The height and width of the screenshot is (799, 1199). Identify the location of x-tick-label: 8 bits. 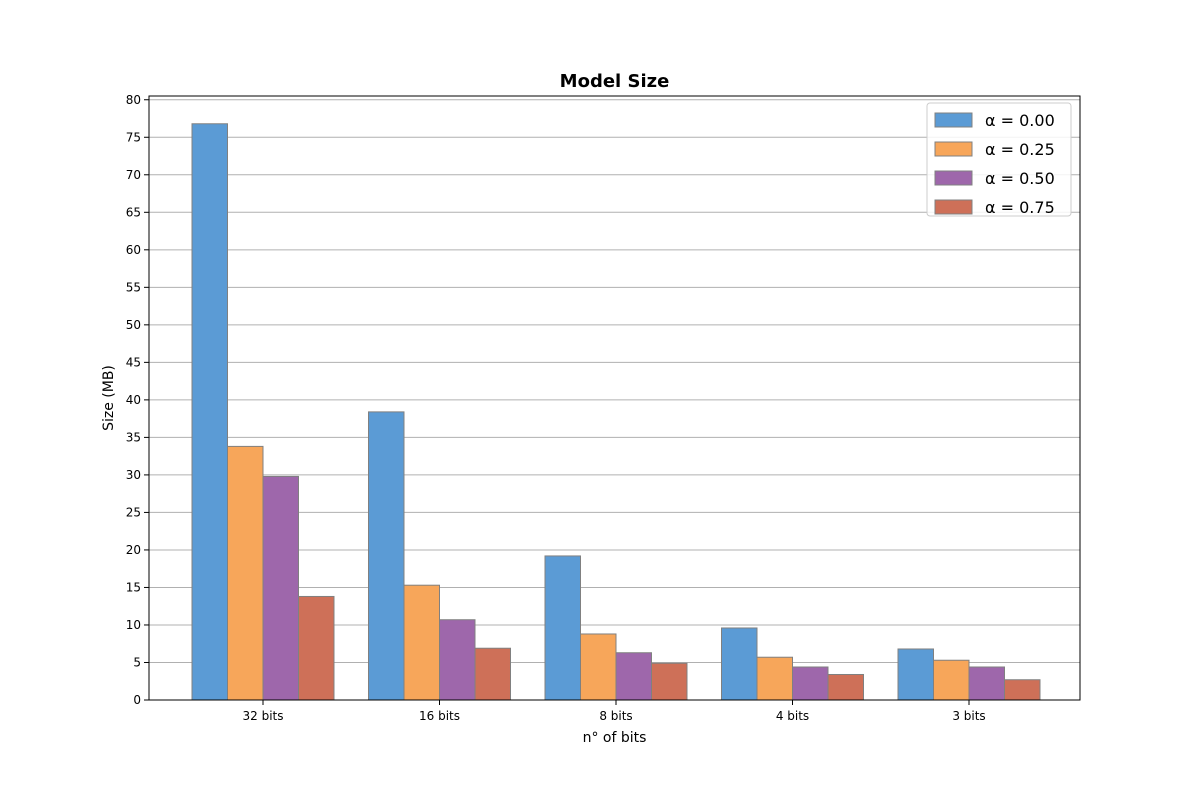
(615, 716).